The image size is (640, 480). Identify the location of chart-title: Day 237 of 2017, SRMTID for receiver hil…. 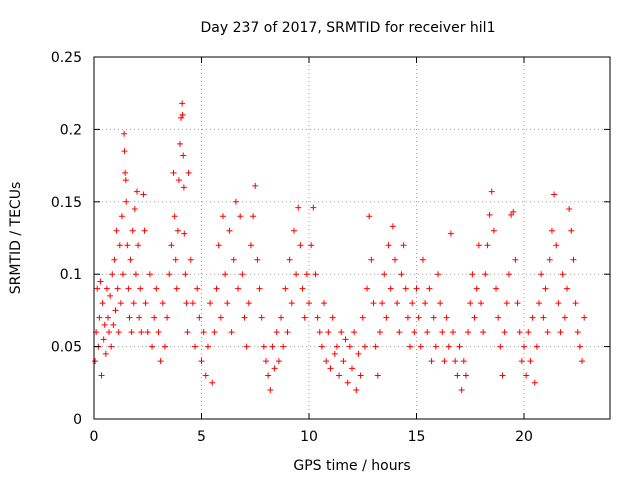
(348, 28).